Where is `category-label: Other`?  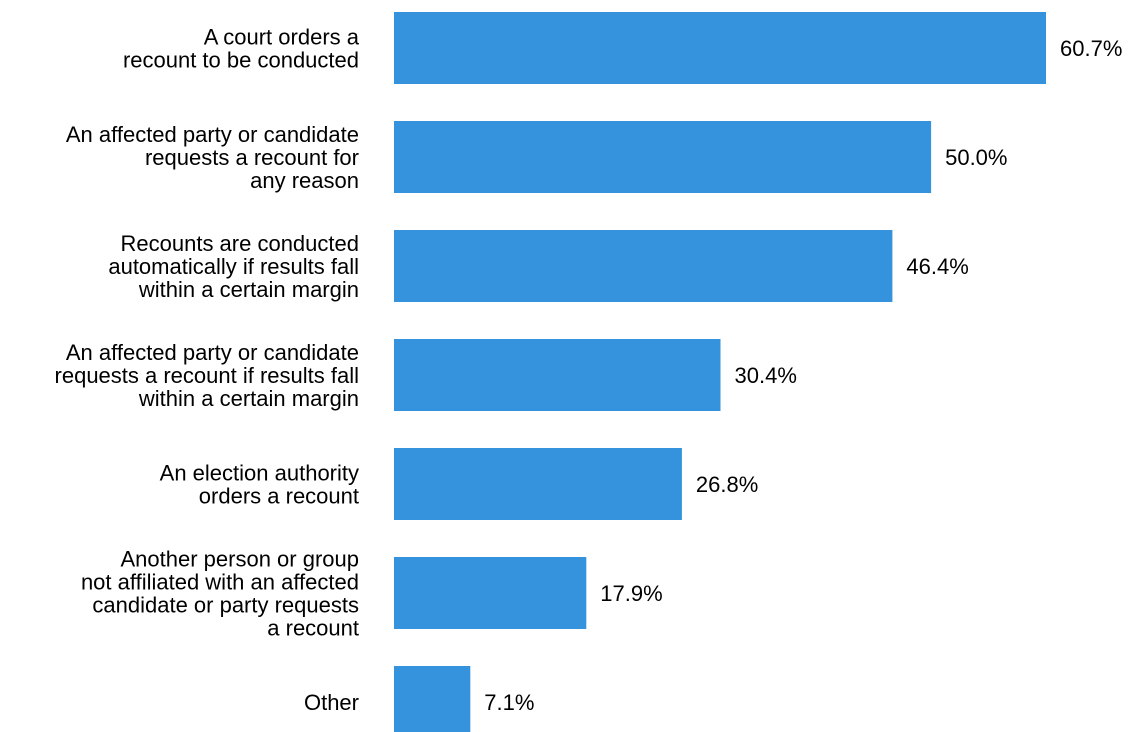 category-label: Other is located at coordinates (331, 702).